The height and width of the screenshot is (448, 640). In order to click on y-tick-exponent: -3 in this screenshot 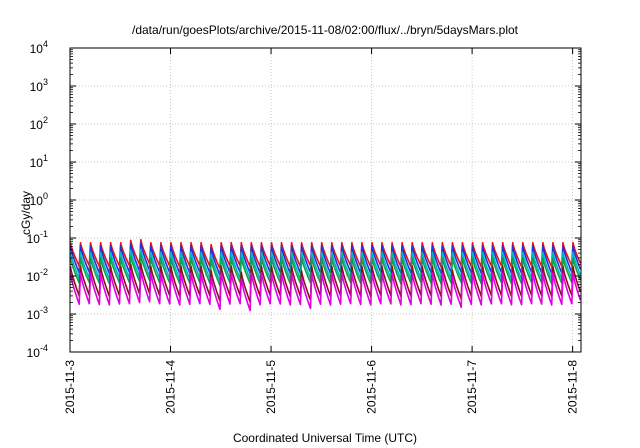, I will do `click(44, 310)`.